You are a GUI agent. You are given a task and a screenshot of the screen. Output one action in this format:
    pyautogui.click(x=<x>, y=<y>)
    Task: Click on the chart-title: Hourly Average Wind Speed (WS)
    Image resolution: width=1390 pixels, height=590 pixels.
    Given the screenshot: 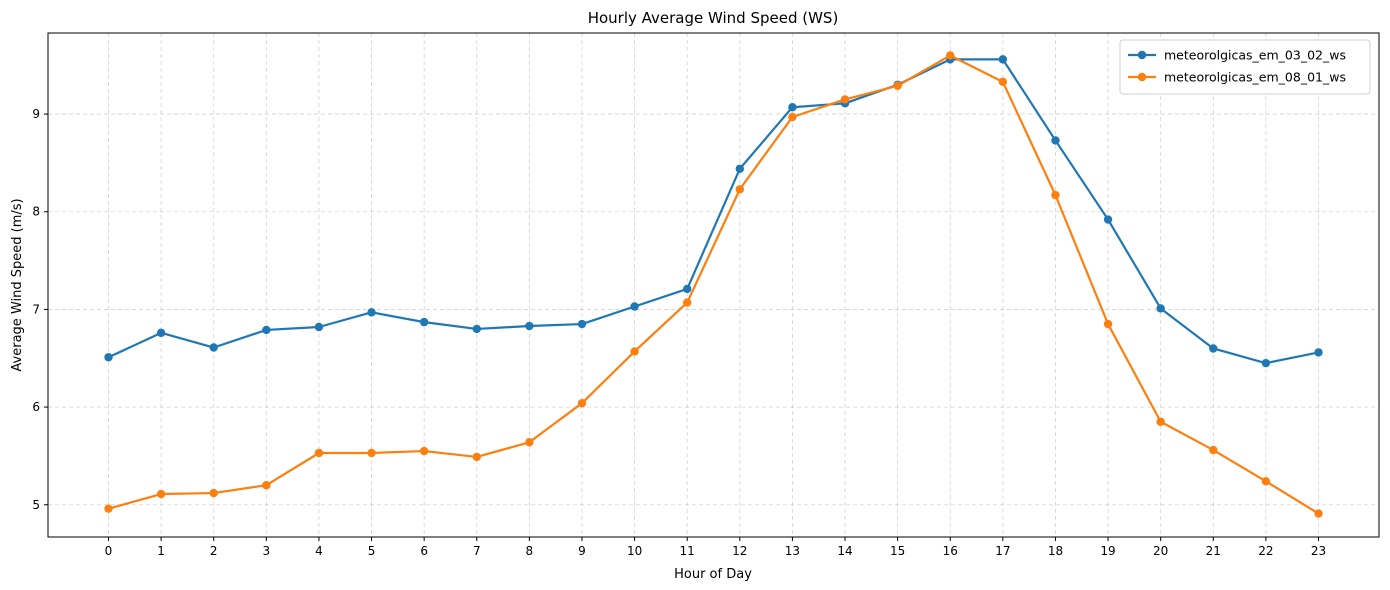 What is the action you would take?
    pyautogui.click(x=713, y=18)
    